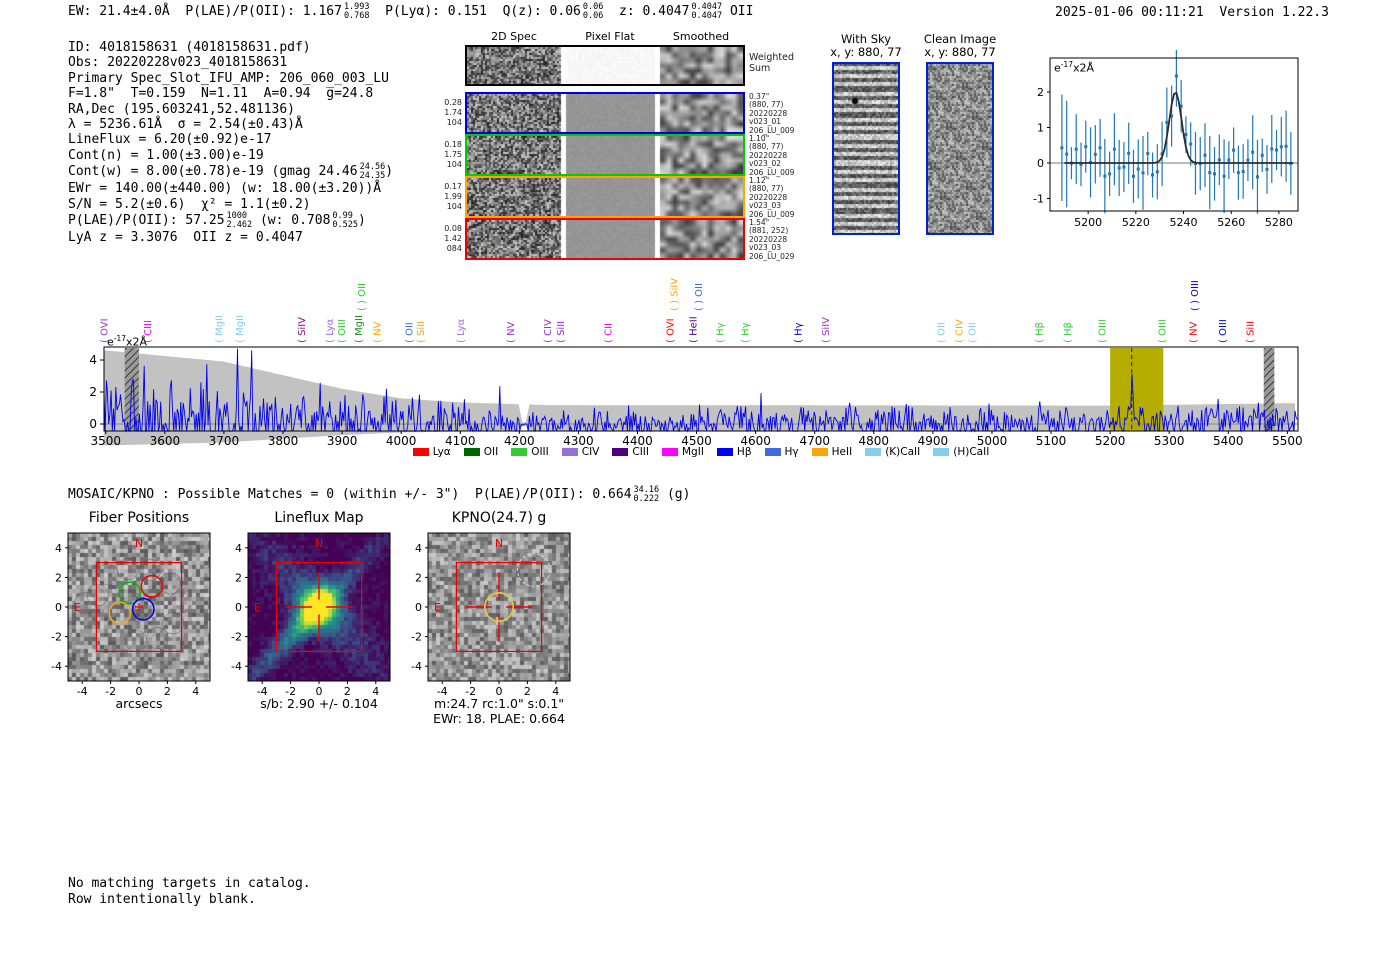  I want to click on x-tick-label: 4700, so click(814, 441).